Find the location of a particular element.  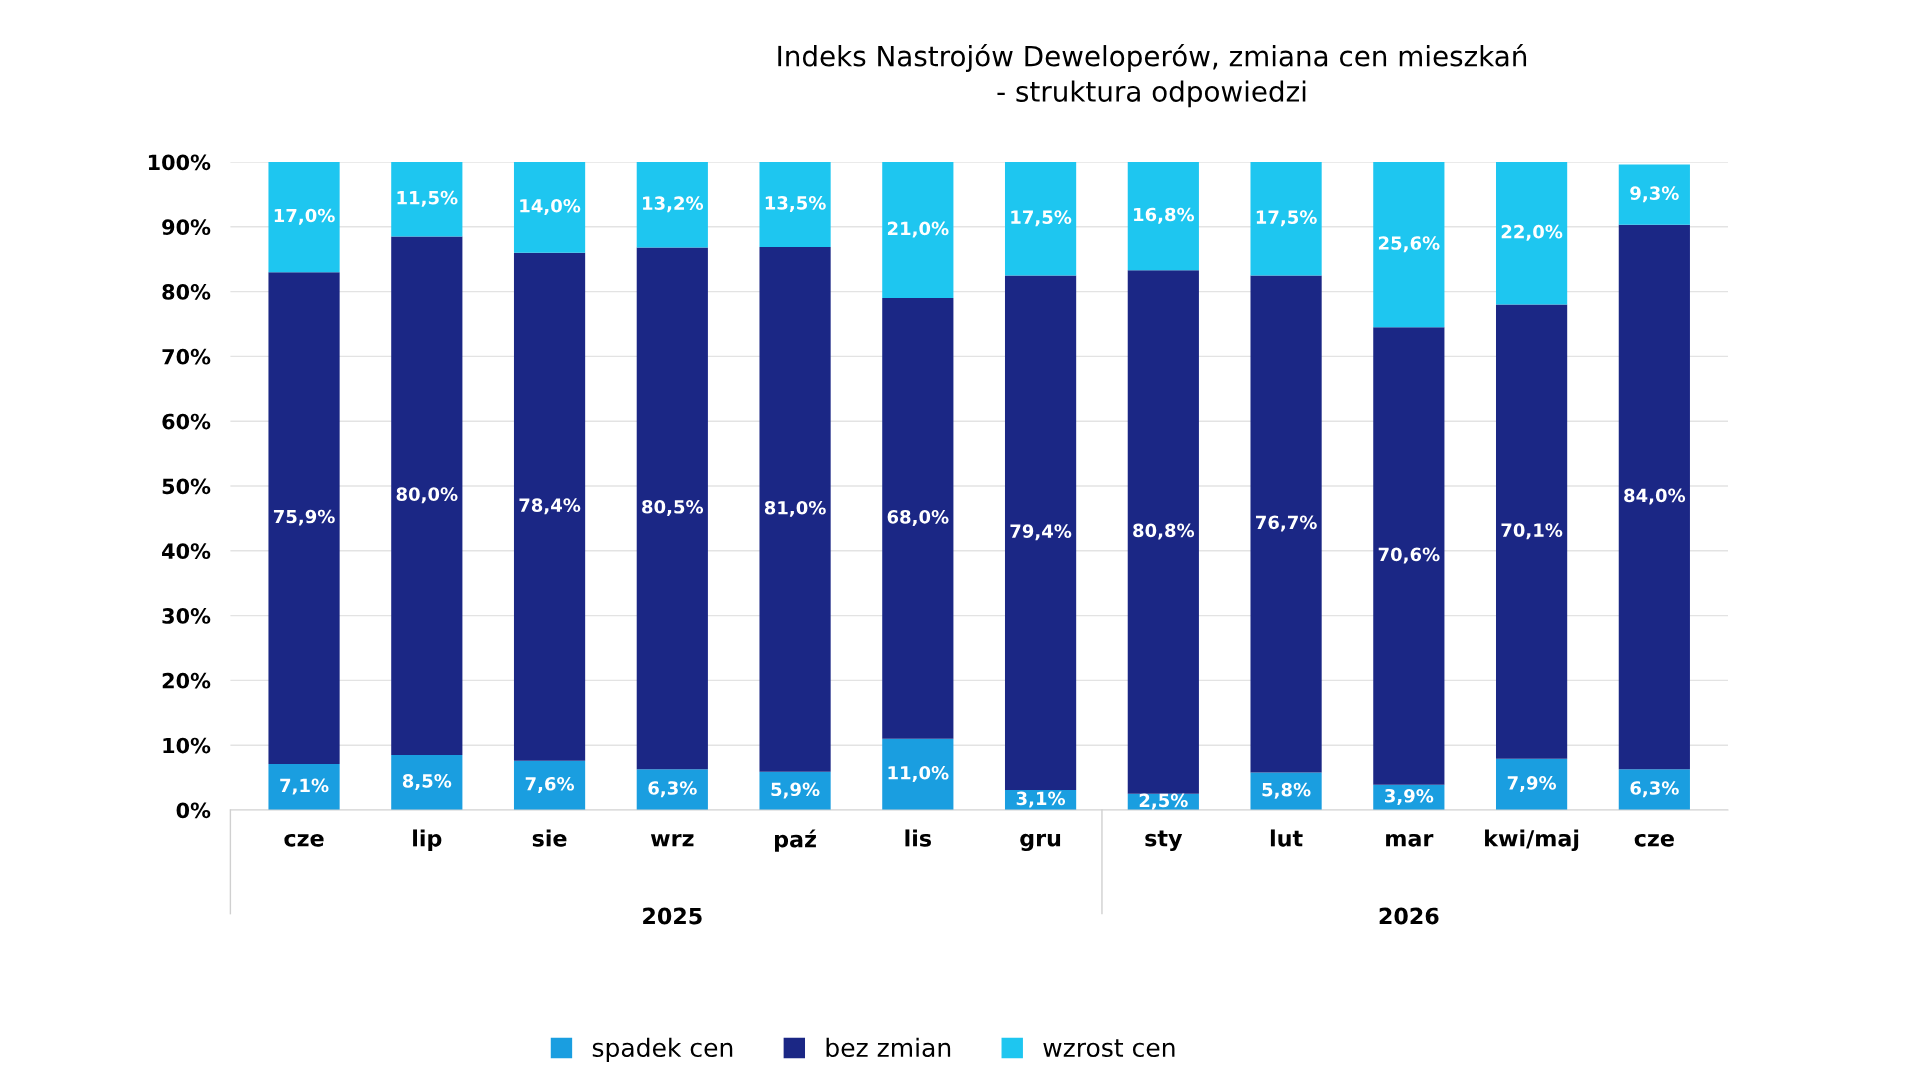

x-tick-label: kwi/maj is located at coordinates (1532, 840).